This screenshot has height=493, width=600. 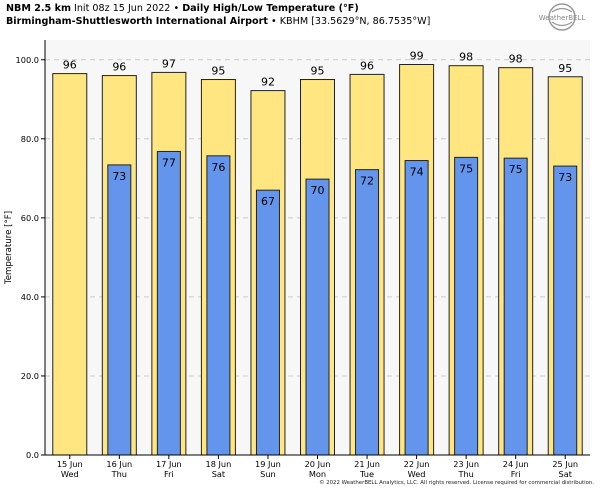 What do you see at coordinates (317, 474) in the screenshot?
I see `x-tick-day: Mon` at bounding box center [317, 474].